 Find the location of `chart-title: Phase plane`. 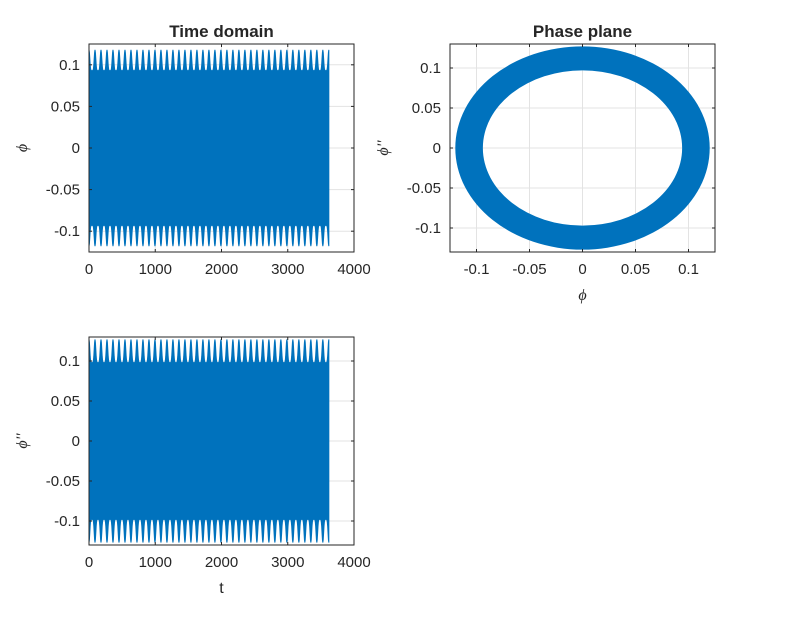

chart-title: Phase plane is located at coordinates (582, 31).